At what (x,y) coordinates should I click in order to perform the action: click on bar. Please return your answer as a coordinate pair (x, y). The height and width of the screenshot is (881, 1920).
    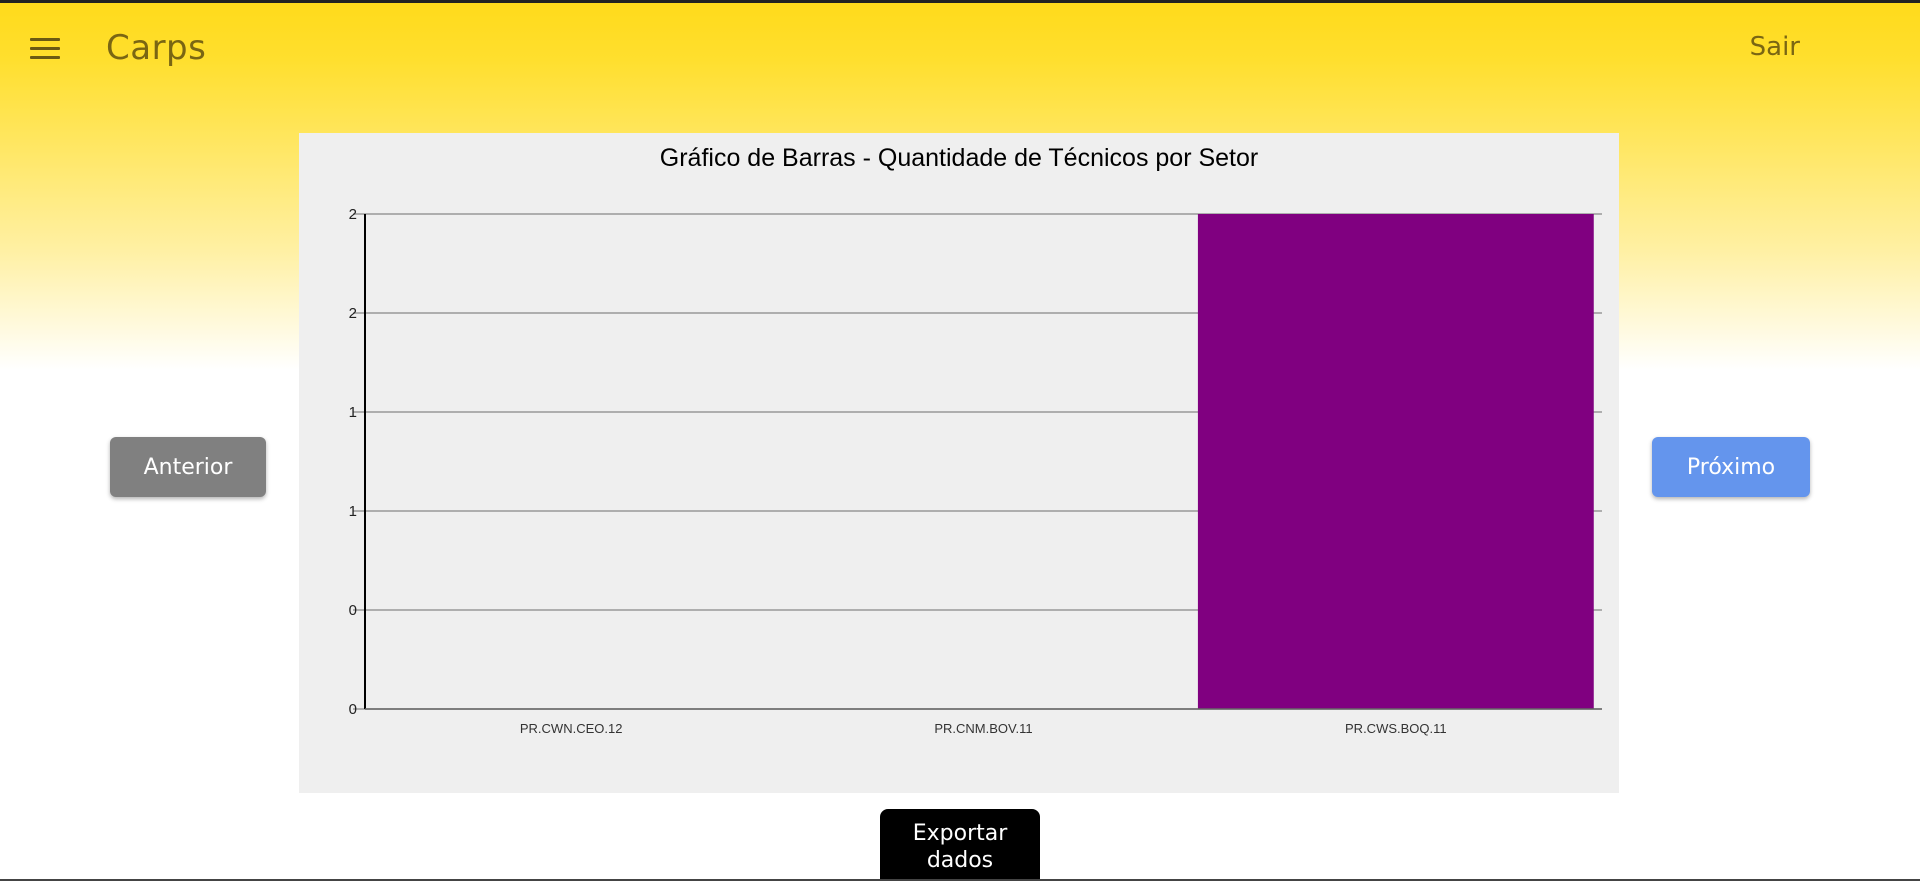
    Looking at the image, I should click on (1395, 461).